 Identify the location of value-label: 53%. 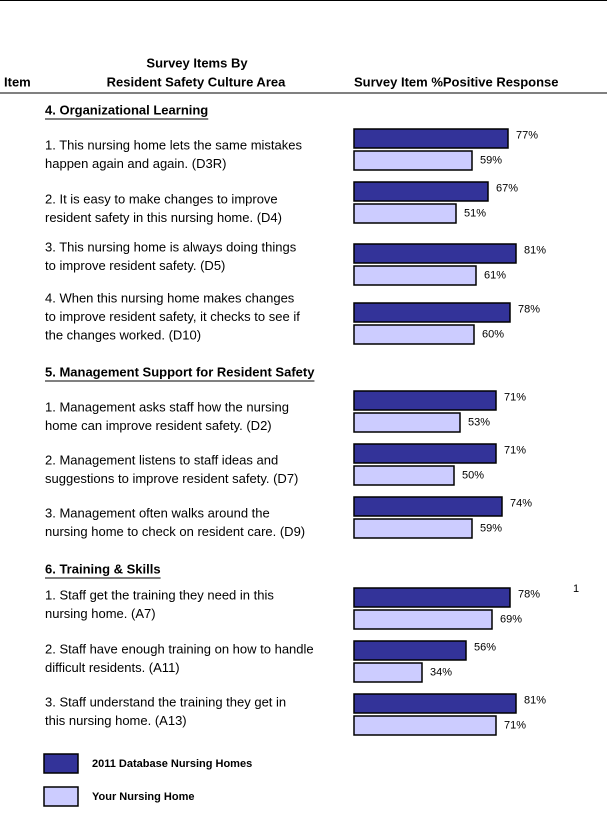
(479, 422).